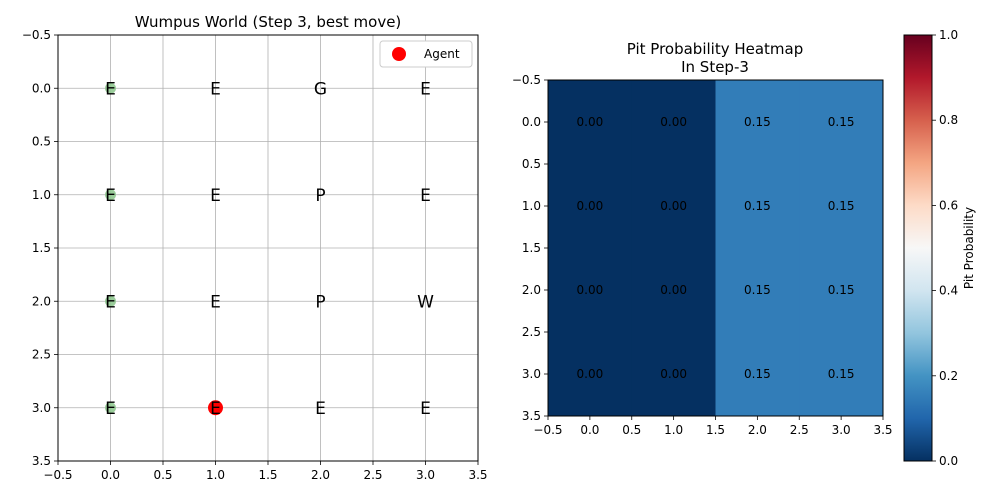 This screenshot has width=1000, height=500. Describe the element at coordinates (320, 475) in the screenshot. I see `x-tick-label: 2.0` at that location.